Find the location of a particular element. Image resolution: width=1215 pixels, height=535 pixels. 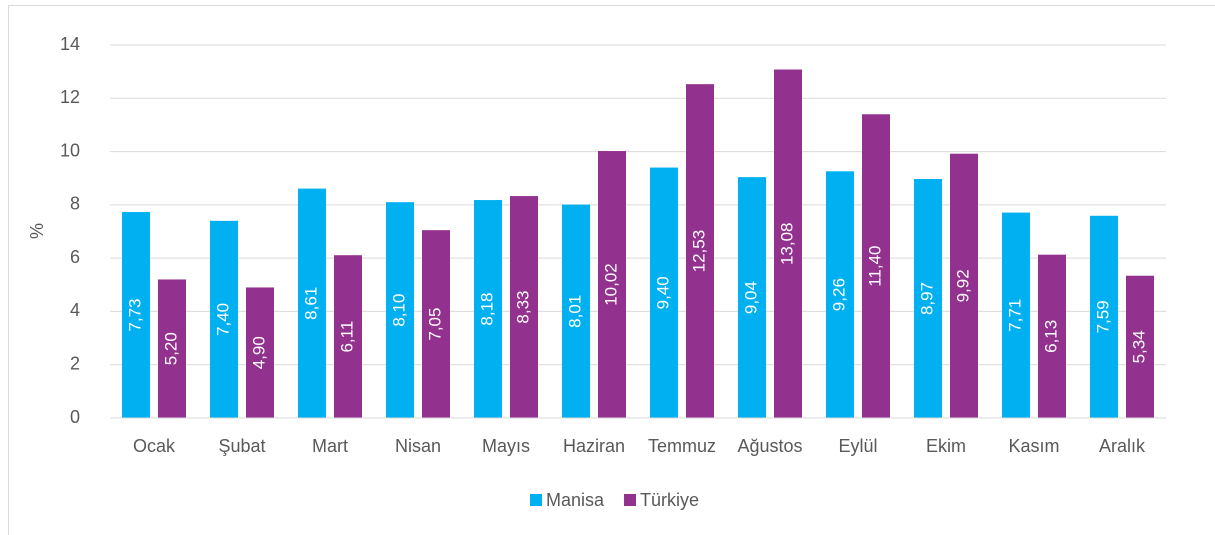

y-tick-label: 14 is located at coordinates (70, 44).